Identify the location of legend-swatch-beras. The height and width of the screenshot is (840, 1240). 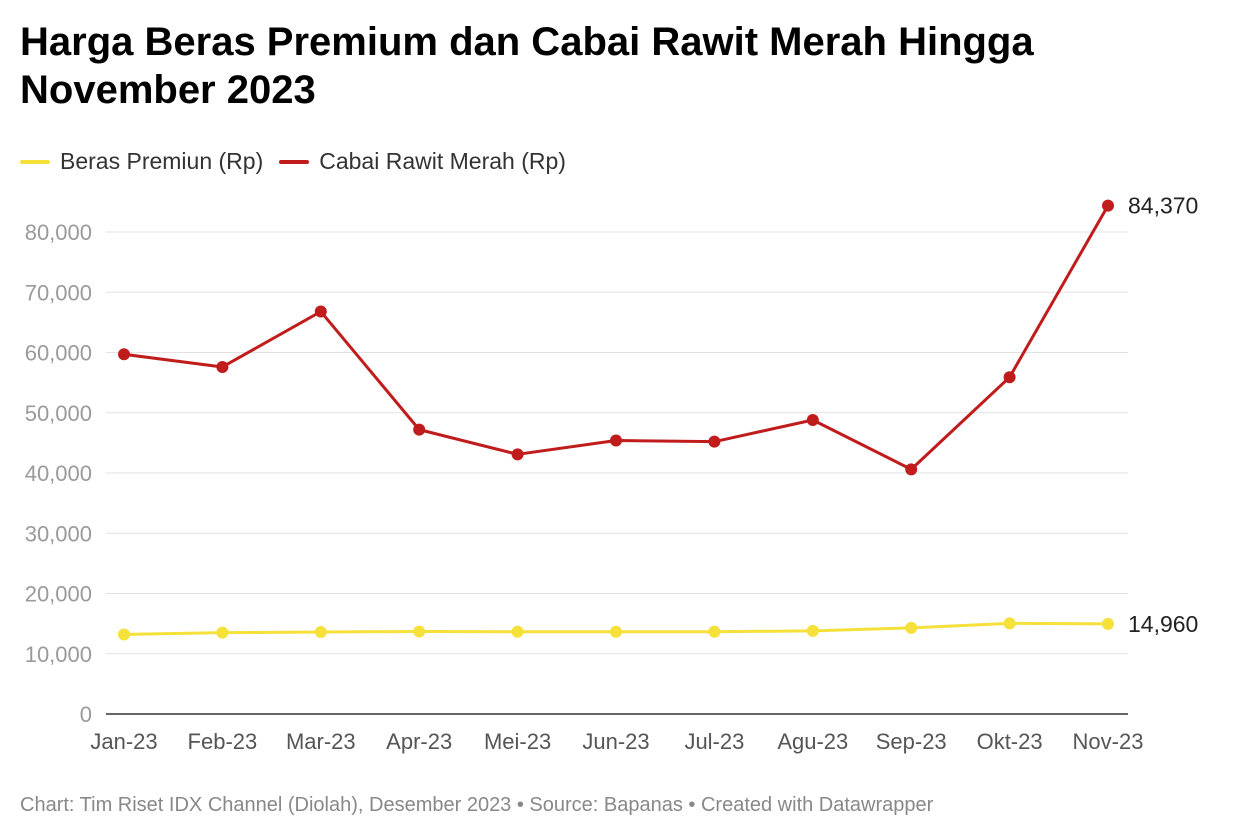
(35, 161).